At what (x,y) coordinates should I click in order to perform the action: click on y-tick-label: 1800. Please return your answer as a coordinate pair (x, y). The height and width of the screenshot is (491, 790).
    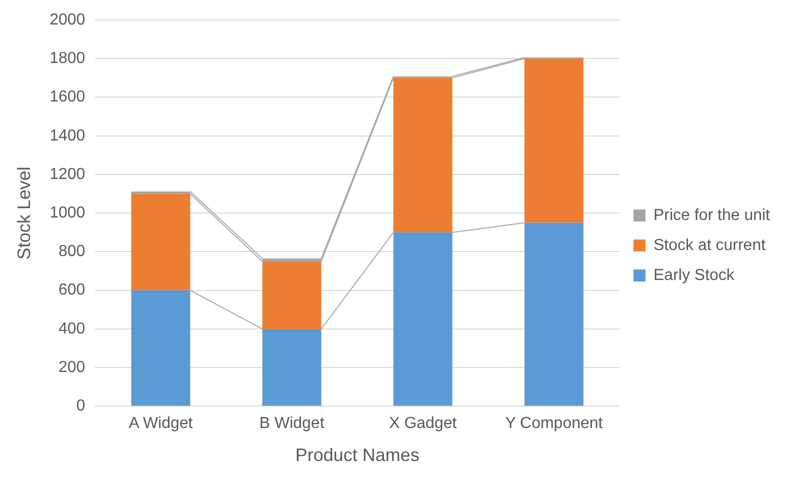
    Looking at the image, I should click on (68, 59).